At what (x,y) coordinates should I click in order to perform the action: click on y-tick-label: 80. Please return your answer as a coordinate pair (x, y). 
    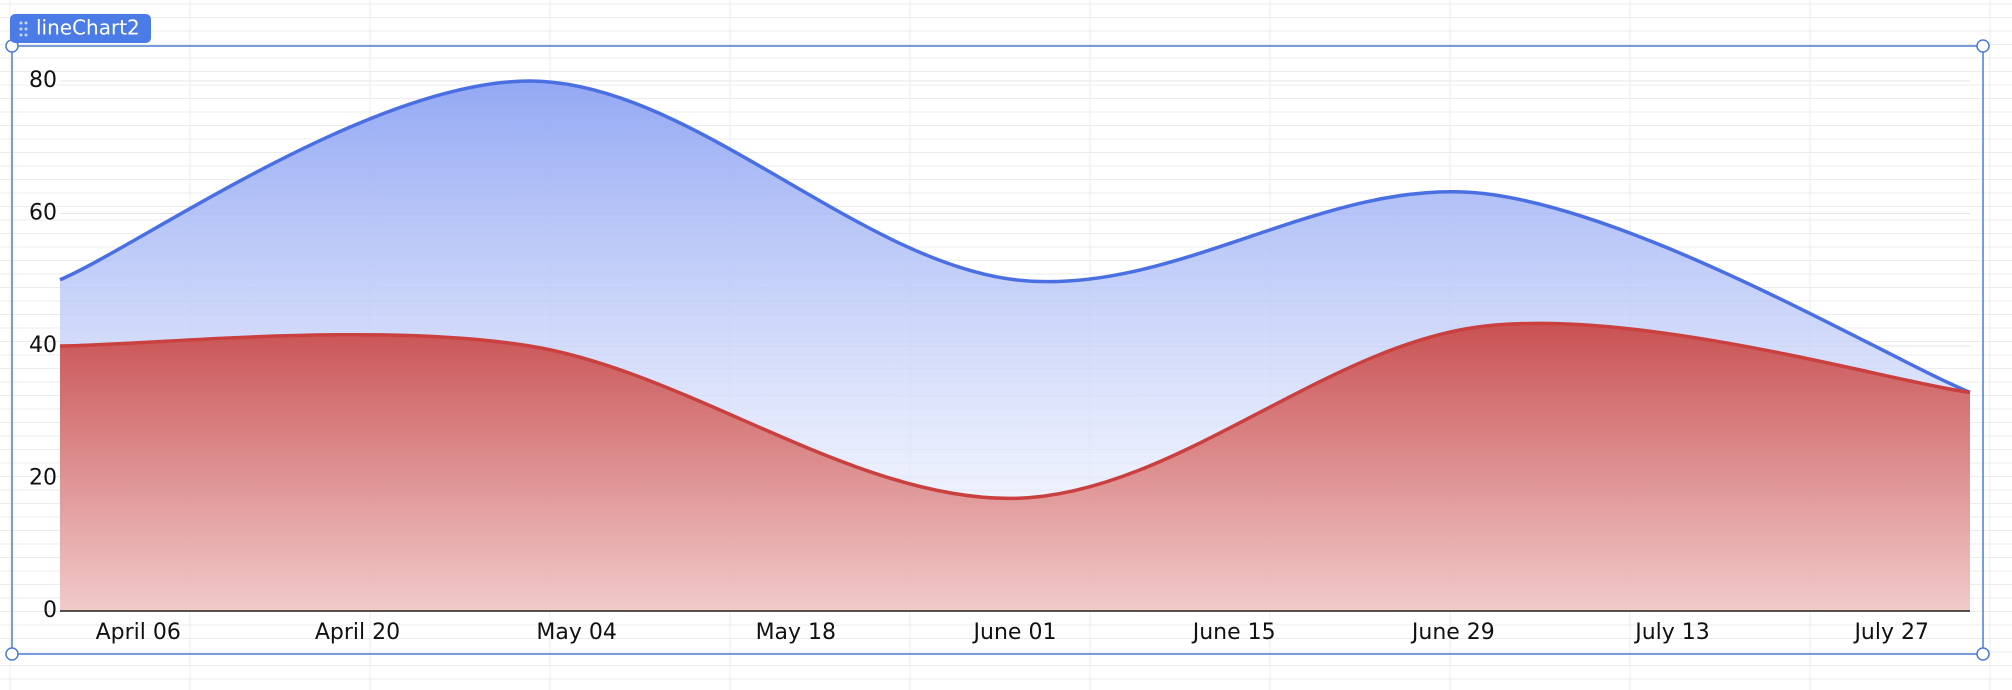
    Looking at the image, I should click on (43, 80).